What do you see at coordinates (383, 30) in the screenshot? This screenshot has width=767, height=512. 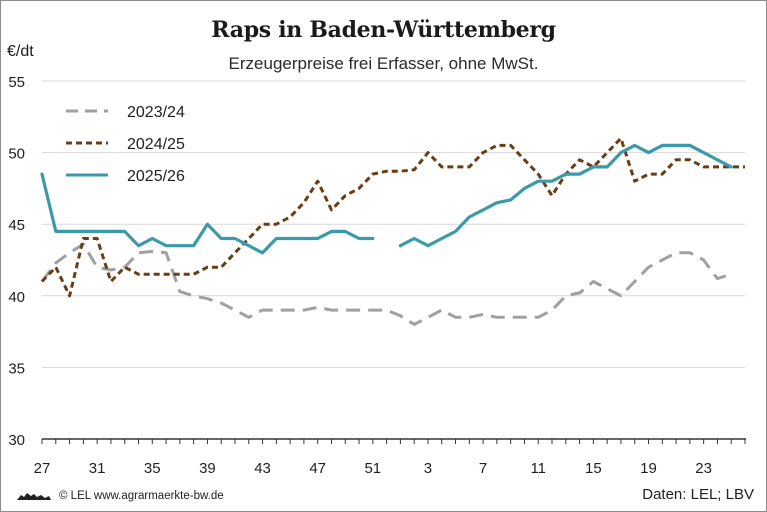 I see `chart-title: Raps in Baden-Württemberg` at bounding box center [383, 30].